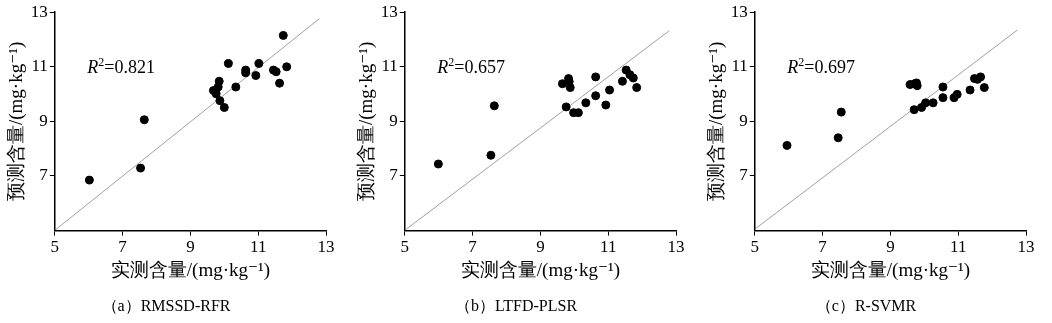 The width and height of the screenshot is (1052, 323). Describe the element at coordinates (866, 305) in the screenshot. I see `text: （c）R-SVMR` at that location.